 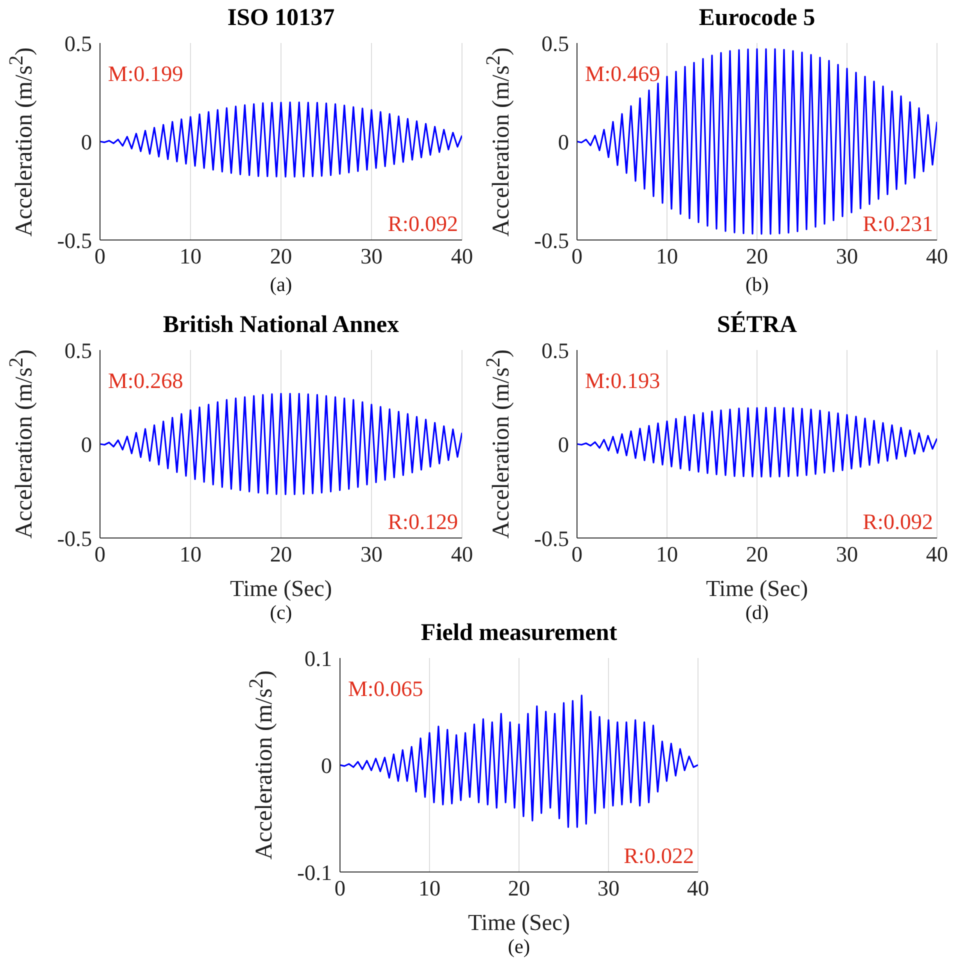 I want to click on annotation: R:0.022, so click(x=659, y=856).